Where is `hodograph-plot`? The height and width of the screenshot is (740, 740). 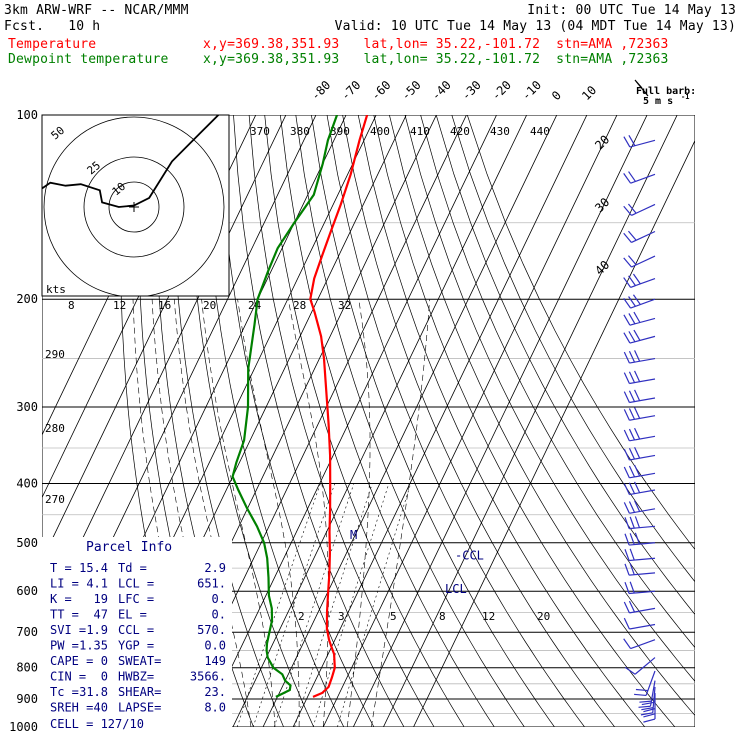
hodograph-plot is located at coordinates (133, 205).